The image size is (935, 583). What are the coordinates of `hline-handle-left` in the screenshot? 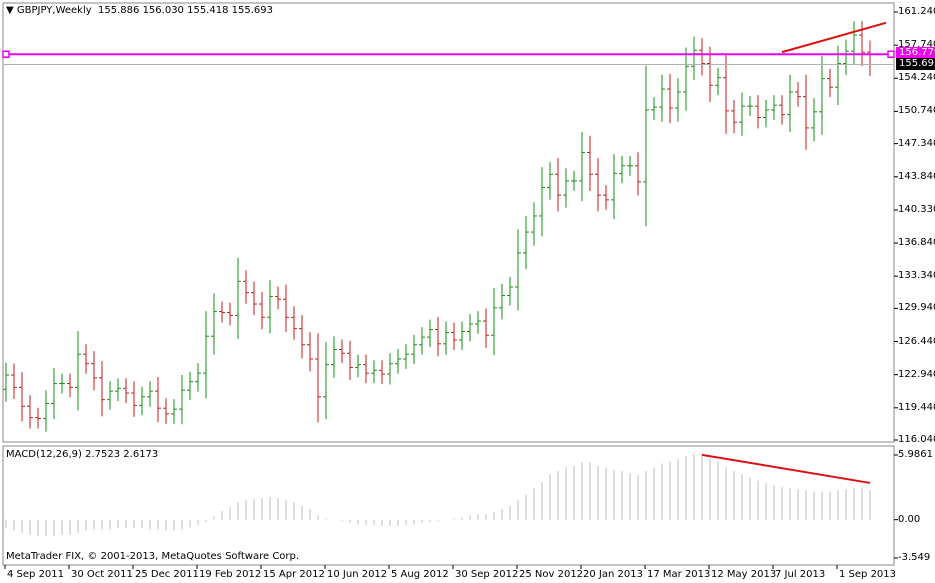 It's located at (6, 54).